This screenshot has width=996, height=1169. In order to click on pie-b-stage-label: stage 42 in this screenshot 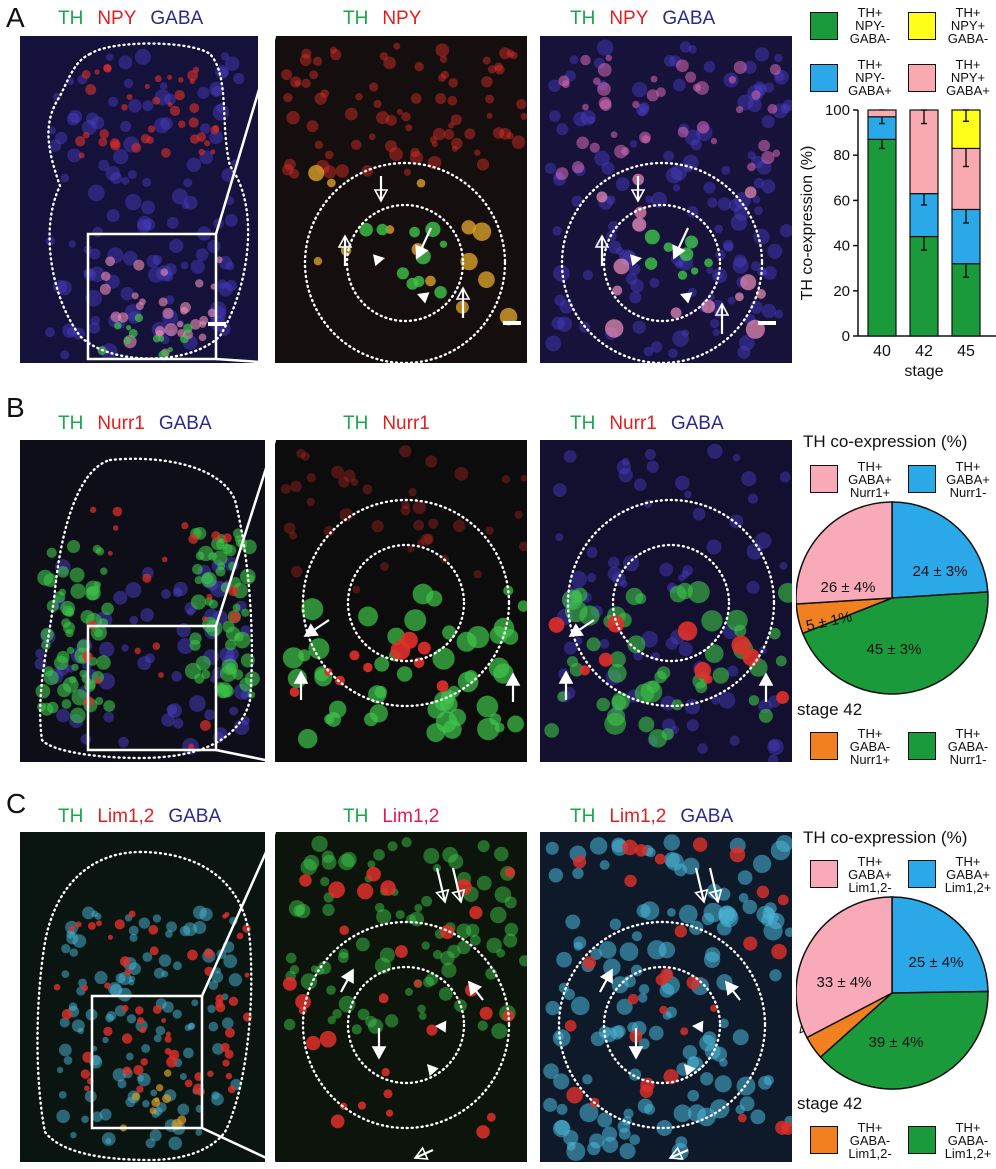, I will do `click(830, 709)`.